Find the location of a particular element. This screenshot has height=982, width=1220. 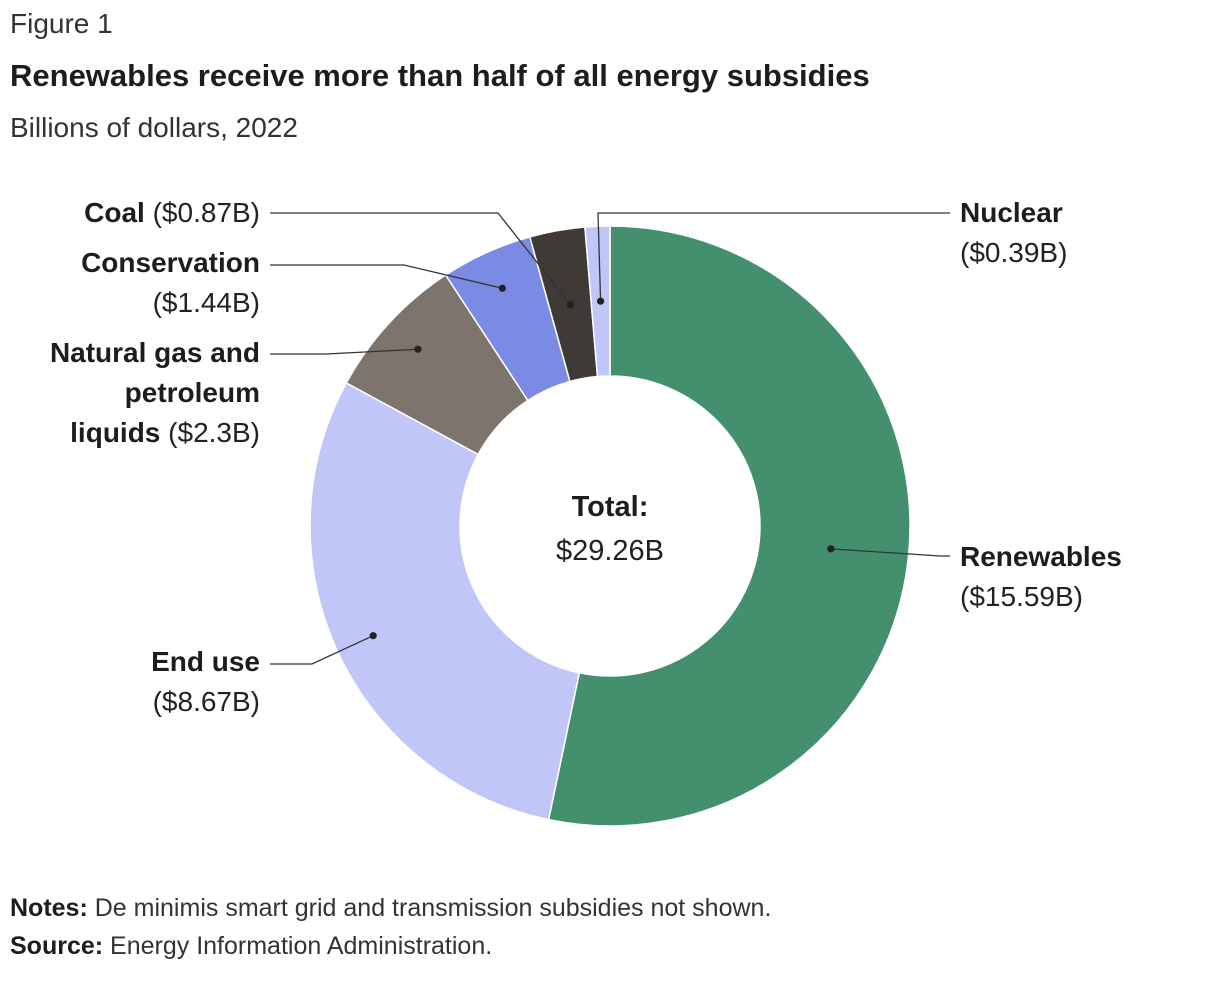

slice-name-nuclear-0: Nuclear is located at coordinates (1011, 212).